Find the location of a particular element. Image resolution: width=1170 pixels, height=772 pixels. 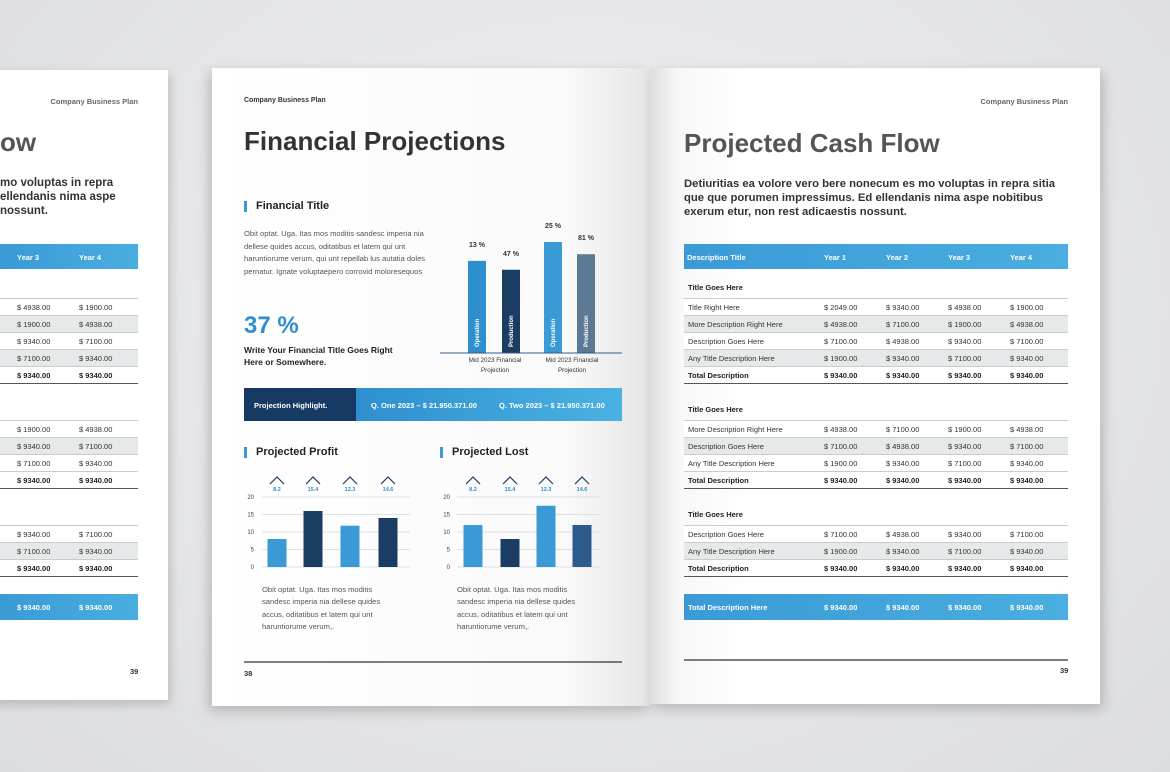

intro-line: mo voluptas in repra is located at coordinates (57, 183).